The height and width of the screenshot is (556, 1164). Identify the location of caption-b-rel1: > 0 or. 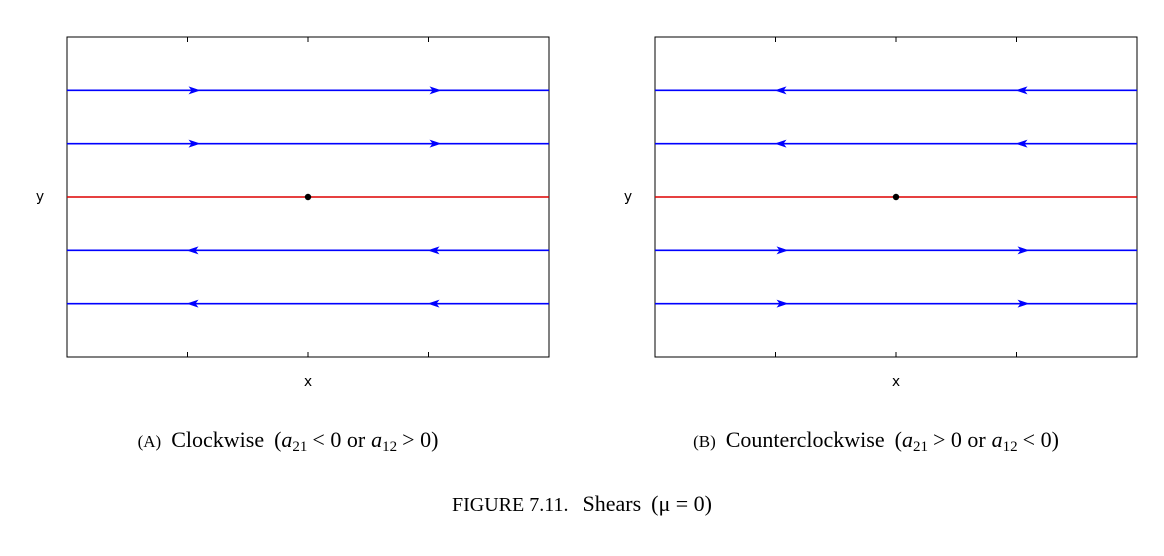
(959, 439).